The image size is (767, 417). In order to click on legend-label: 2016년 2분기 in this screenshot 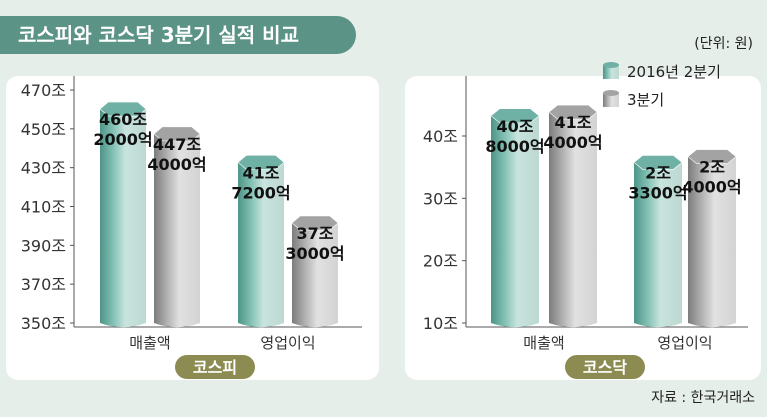, I will do `click(674, 72)`.